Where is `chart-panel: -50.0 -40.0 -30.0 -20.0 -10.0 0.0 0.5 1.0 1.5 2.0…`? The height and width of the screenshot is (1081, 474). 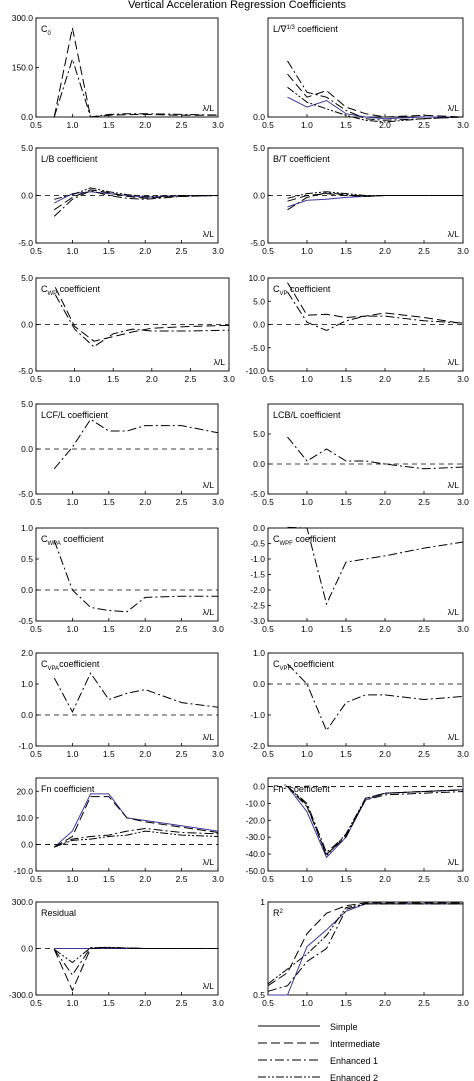
chart-panel: -50.0 -40.0 -30.0 -20.0 -10.0 0.0 0.5 1.0 1.5 2.0… is located at coordinates (357, 830).